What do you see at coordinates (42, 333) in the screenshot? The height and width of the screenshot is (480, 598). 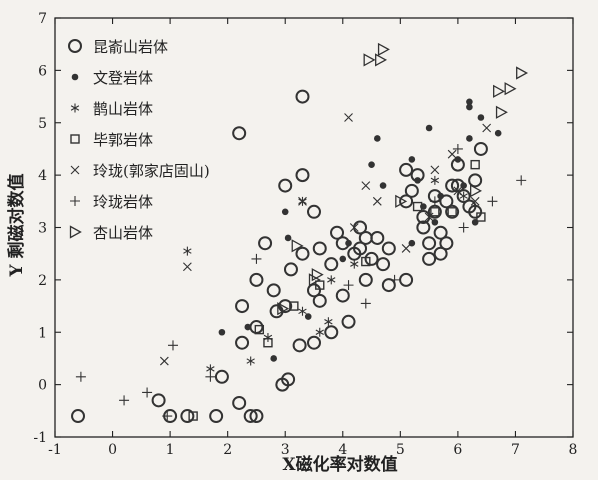 I see `y-tick-label: 1` at bounding box center [42, 333].